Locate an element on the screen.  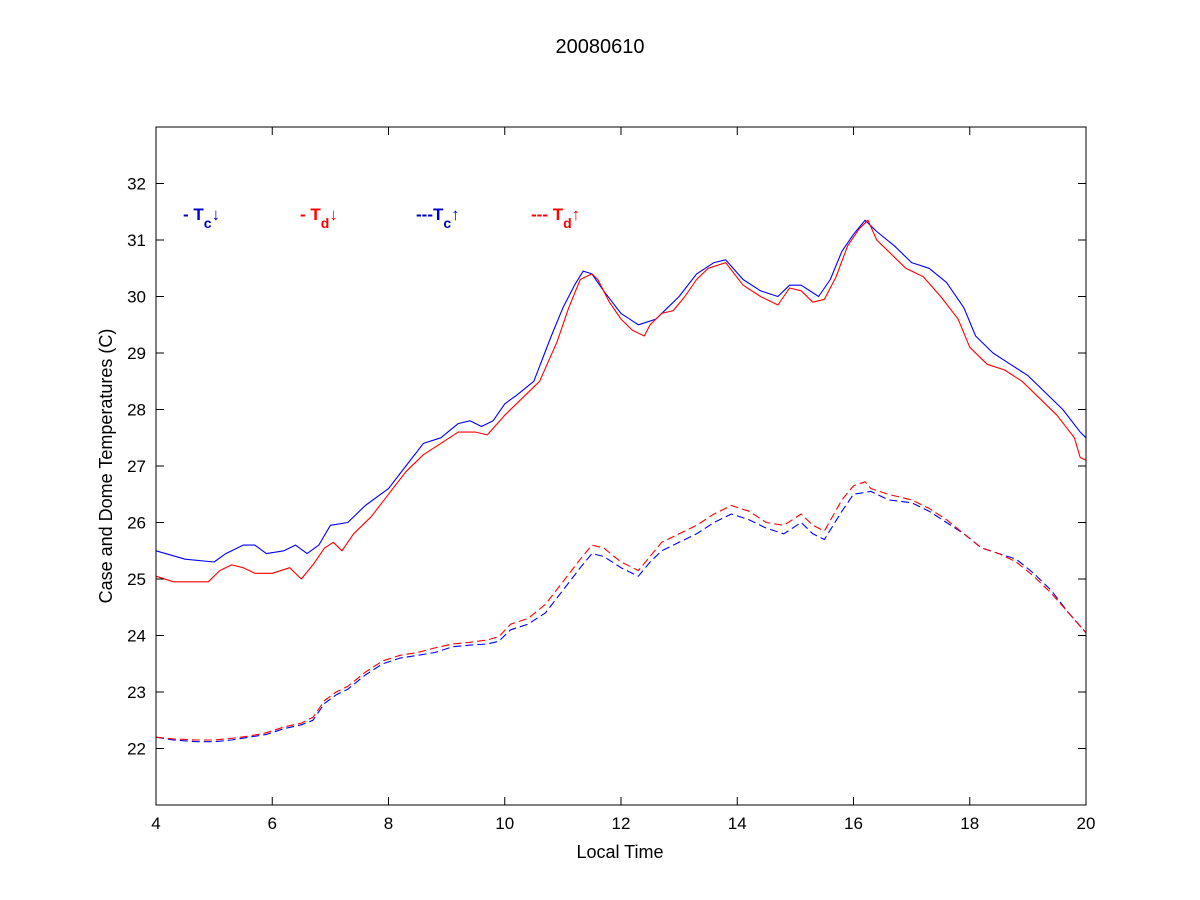
legend-entry-symbol: --- T is located at coordinates (547, 214).